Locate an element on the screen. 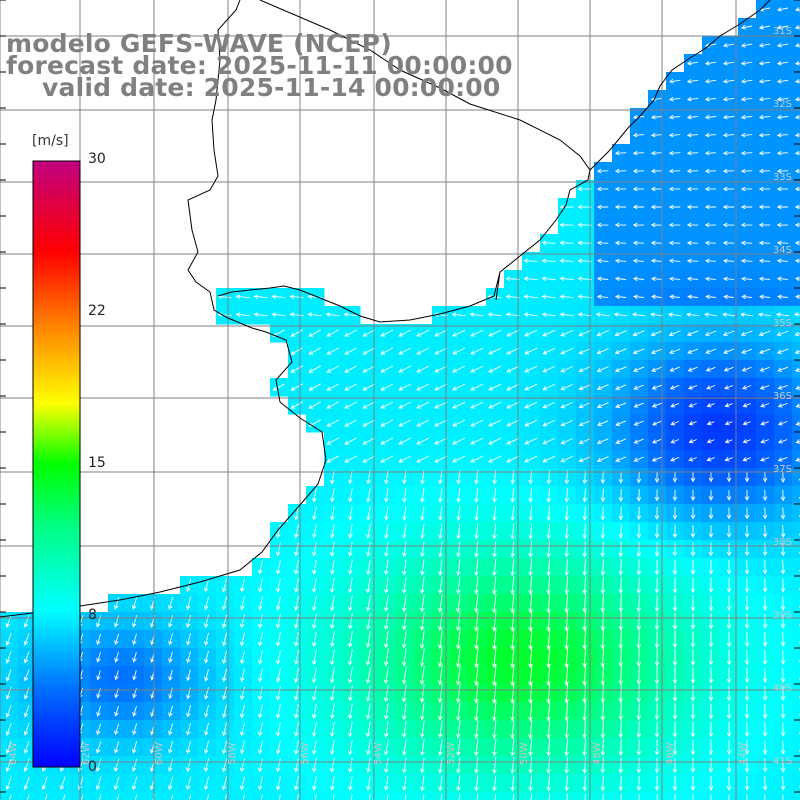 This screenshot has width=800, height=800. colorbar-tick-22: 22 is located at coordinates (97, 311).